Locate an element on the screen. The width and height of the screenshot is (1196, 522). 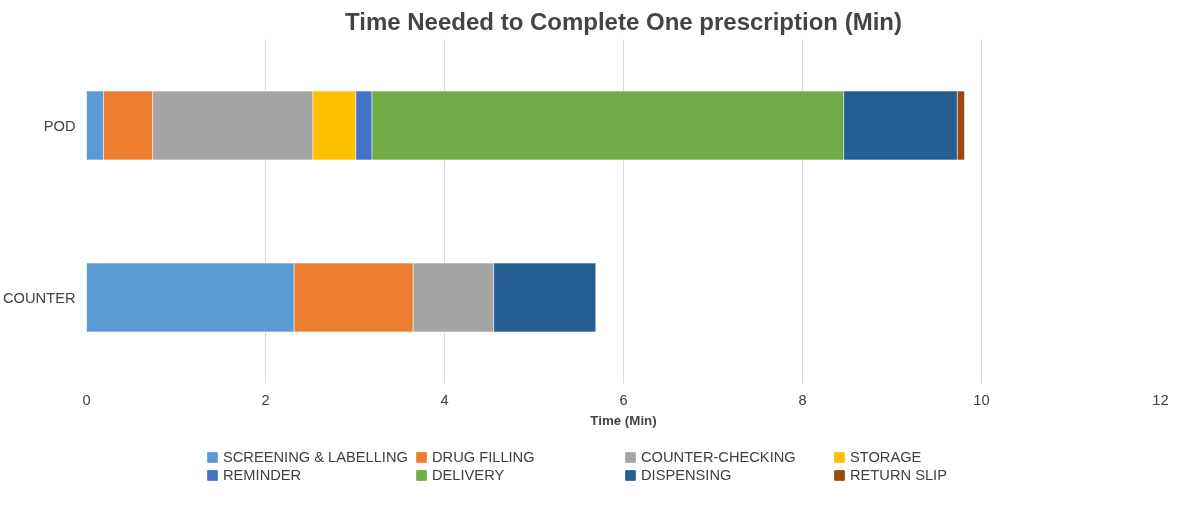
legend-label: REMINDER is located at coordinates (263, 475).